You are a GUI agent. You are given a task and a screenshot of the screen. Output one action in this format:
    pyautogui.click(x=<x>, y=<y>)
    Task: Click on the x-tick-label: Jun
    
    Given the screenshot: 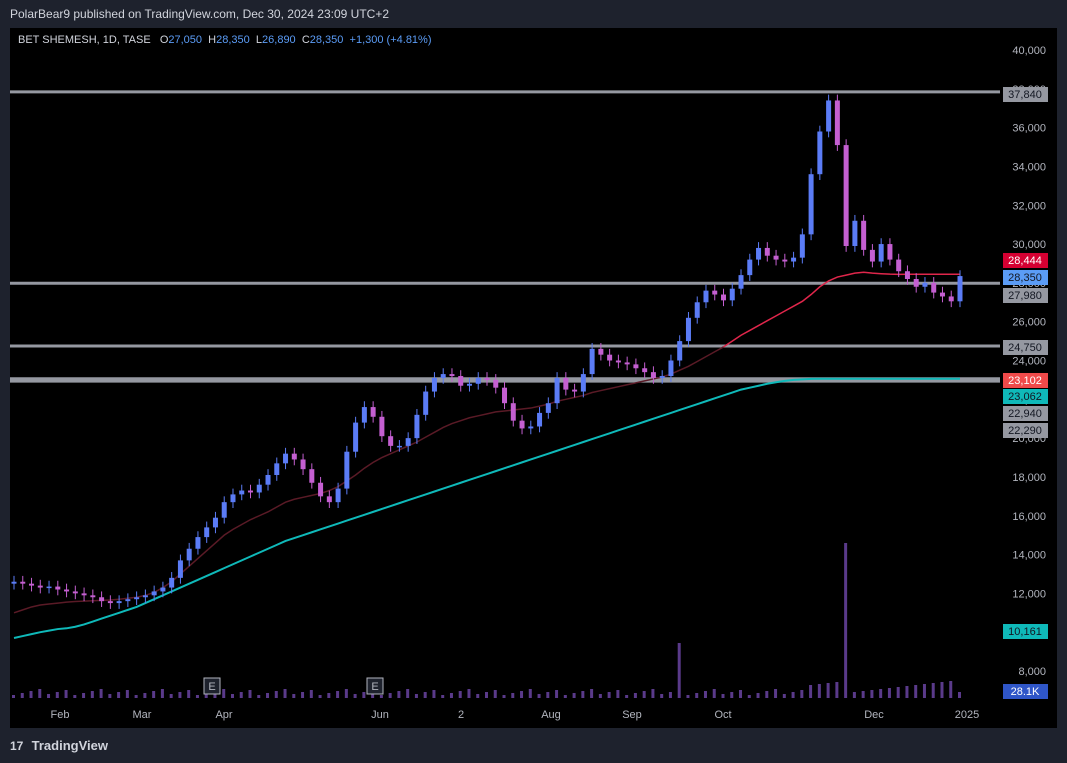 What is the action you would take?
    pyautogui.click(x=380, y=715)
    